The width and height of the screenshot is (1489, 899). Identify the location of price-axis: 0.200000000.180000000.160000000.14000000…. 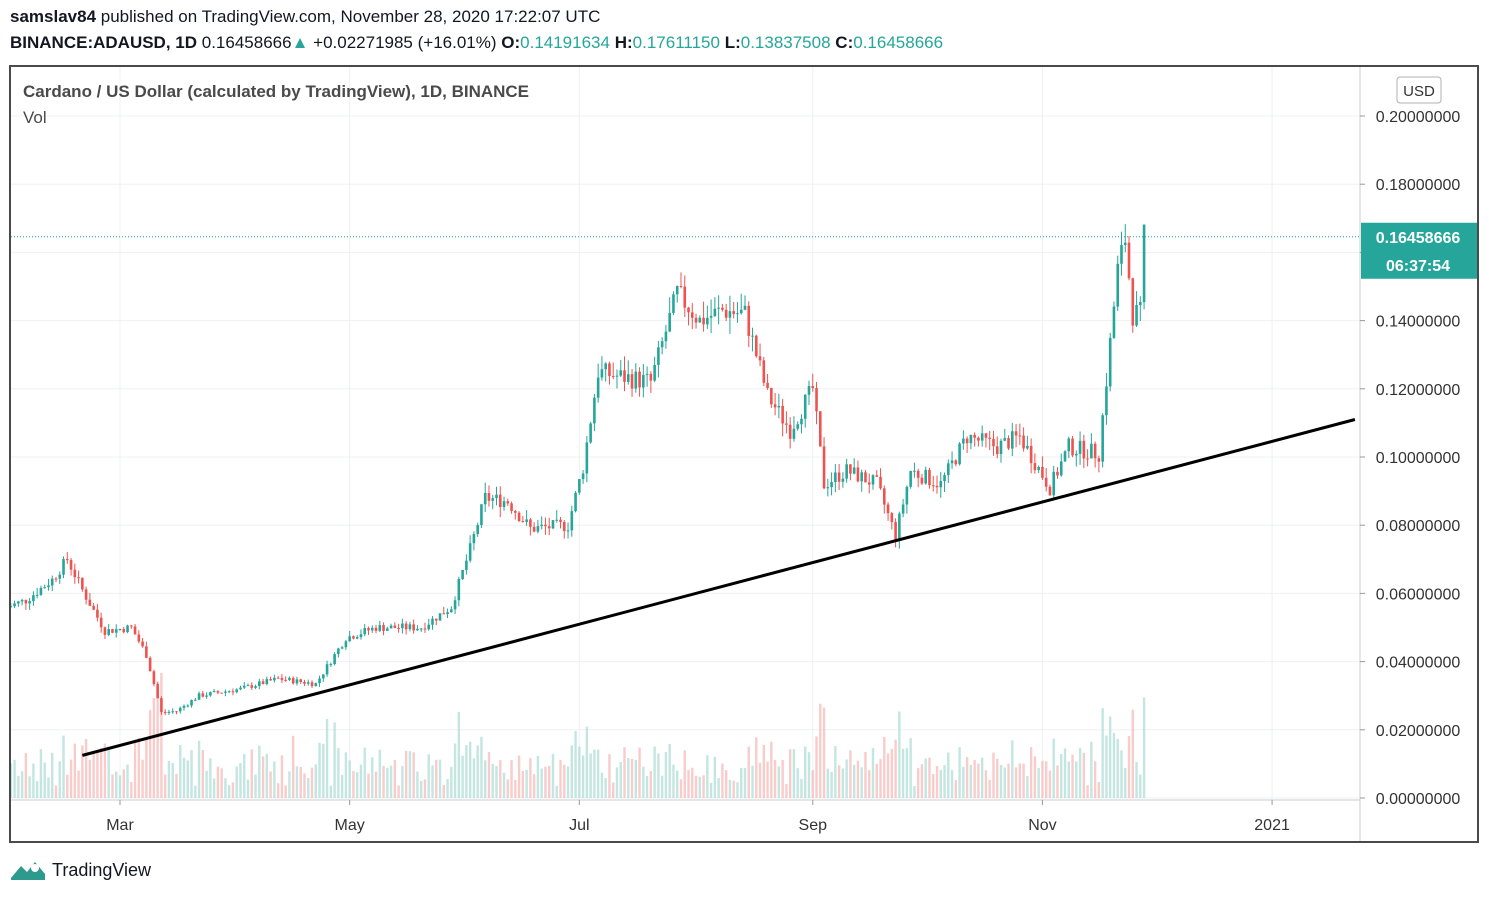
(1410, 458).